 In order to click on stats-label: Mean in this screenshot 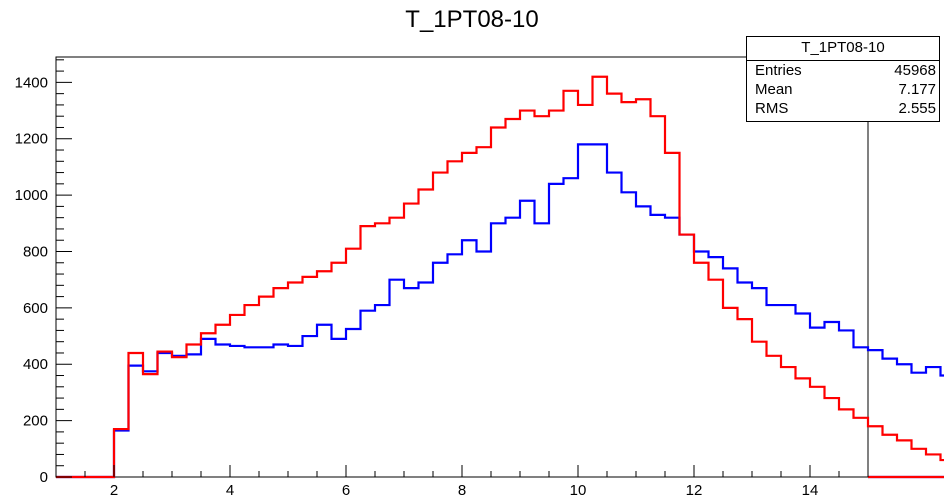, I will do `click(774, 89)`.